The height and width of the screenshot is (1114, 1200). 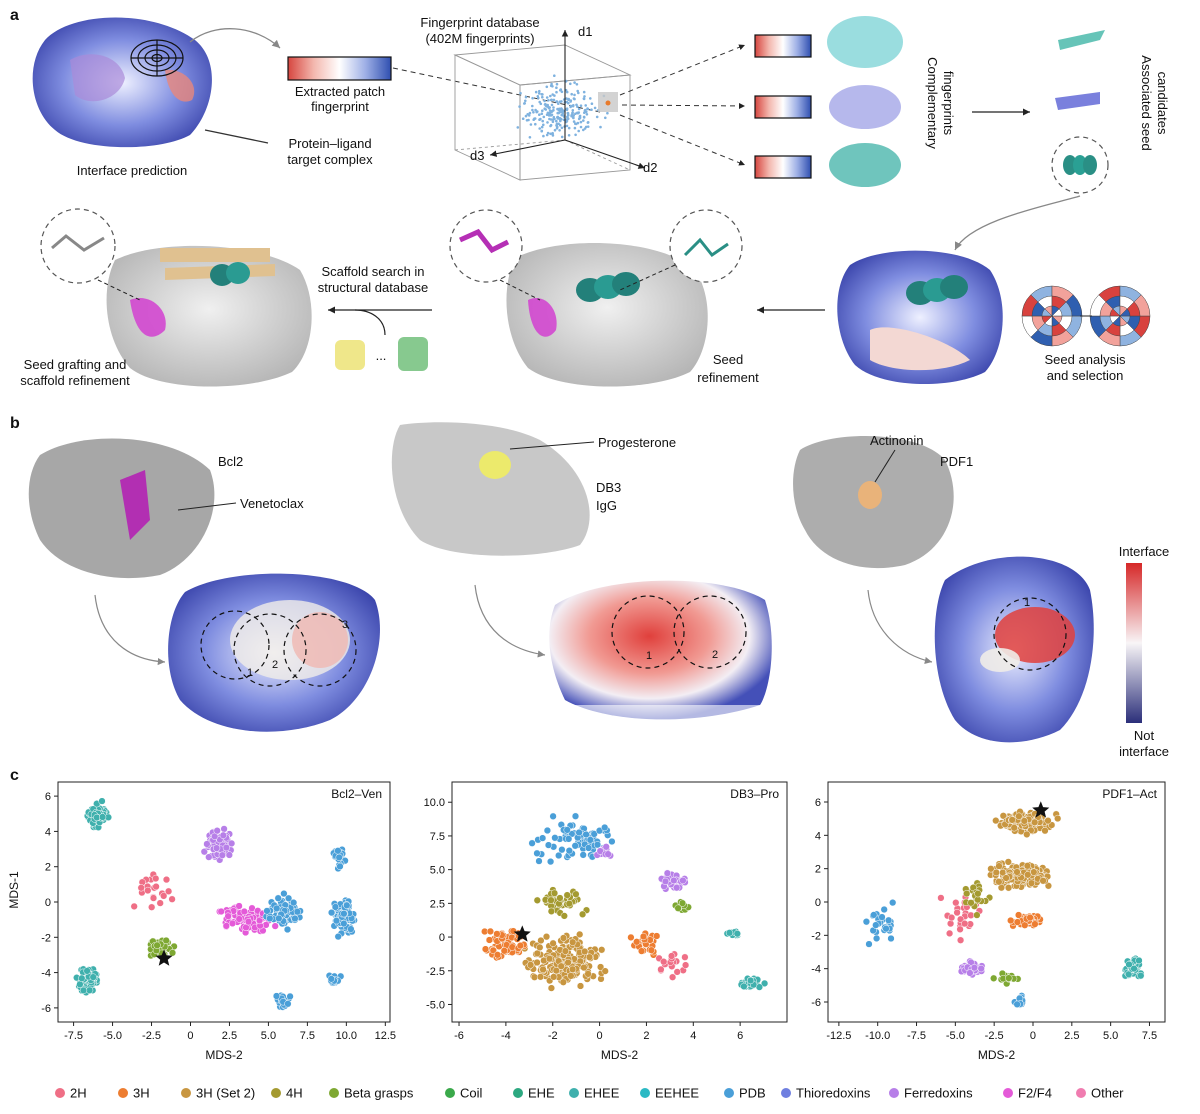 What do you see at coordinates (650, 167) in the screenshot?
I see `axis-d2: d2` at bounding box center [650, 167].